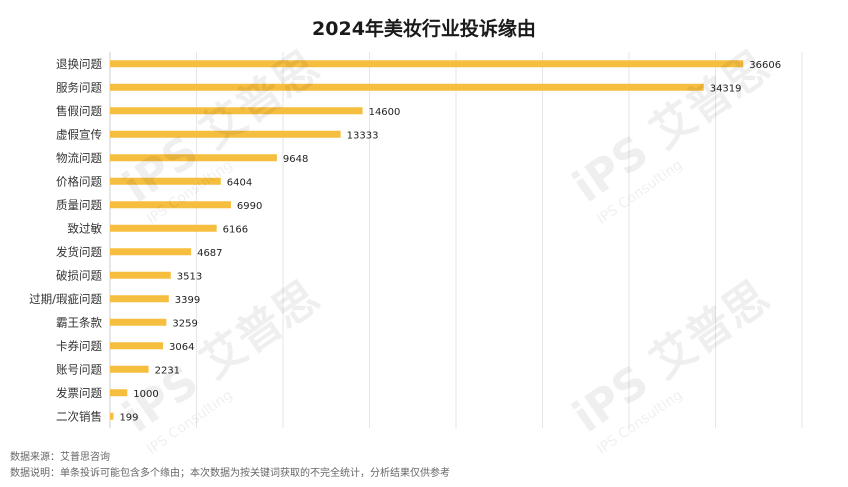  Describe the element at coordinates (363, 135) in the screenshot. I see `value-label: 13333` at that location.